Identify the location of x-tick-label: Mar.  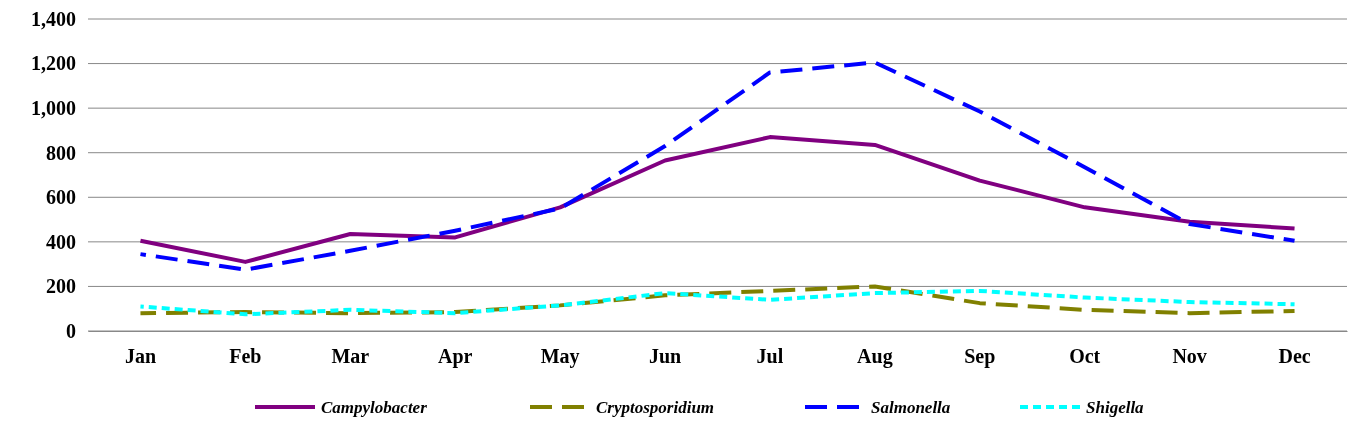
(350, 356).